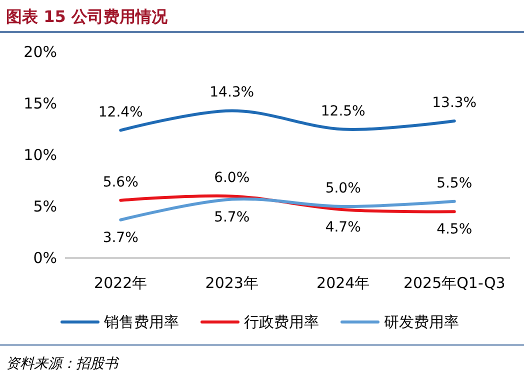  I want to click on data-label: 4.7%, so click(343, 228).